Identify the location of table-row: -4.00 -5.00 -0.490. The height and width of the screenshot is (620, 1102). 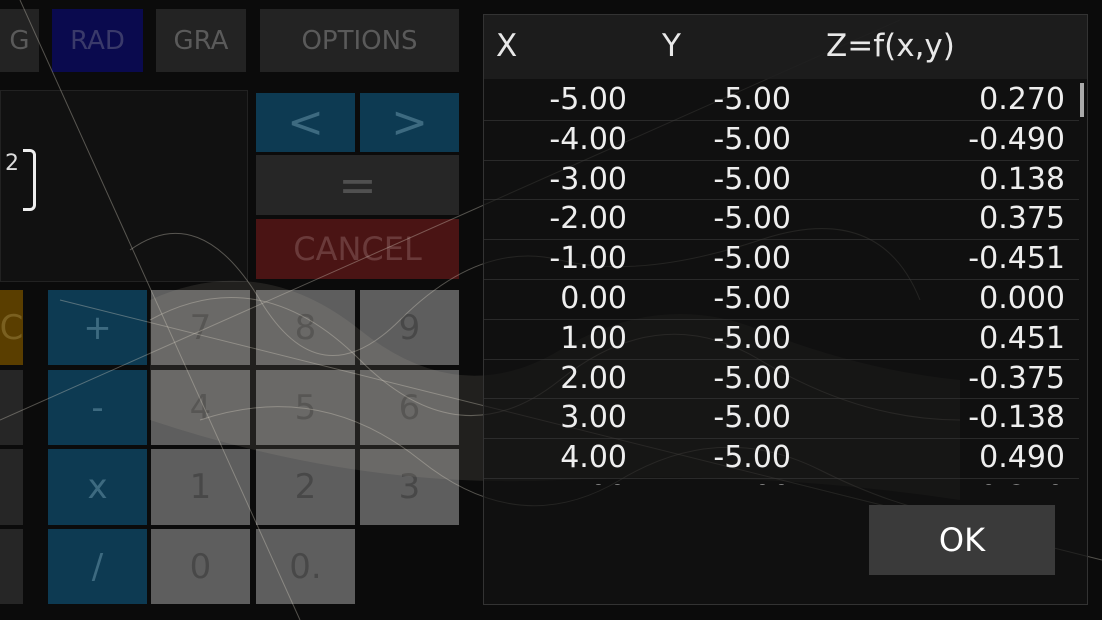
(781, 141).